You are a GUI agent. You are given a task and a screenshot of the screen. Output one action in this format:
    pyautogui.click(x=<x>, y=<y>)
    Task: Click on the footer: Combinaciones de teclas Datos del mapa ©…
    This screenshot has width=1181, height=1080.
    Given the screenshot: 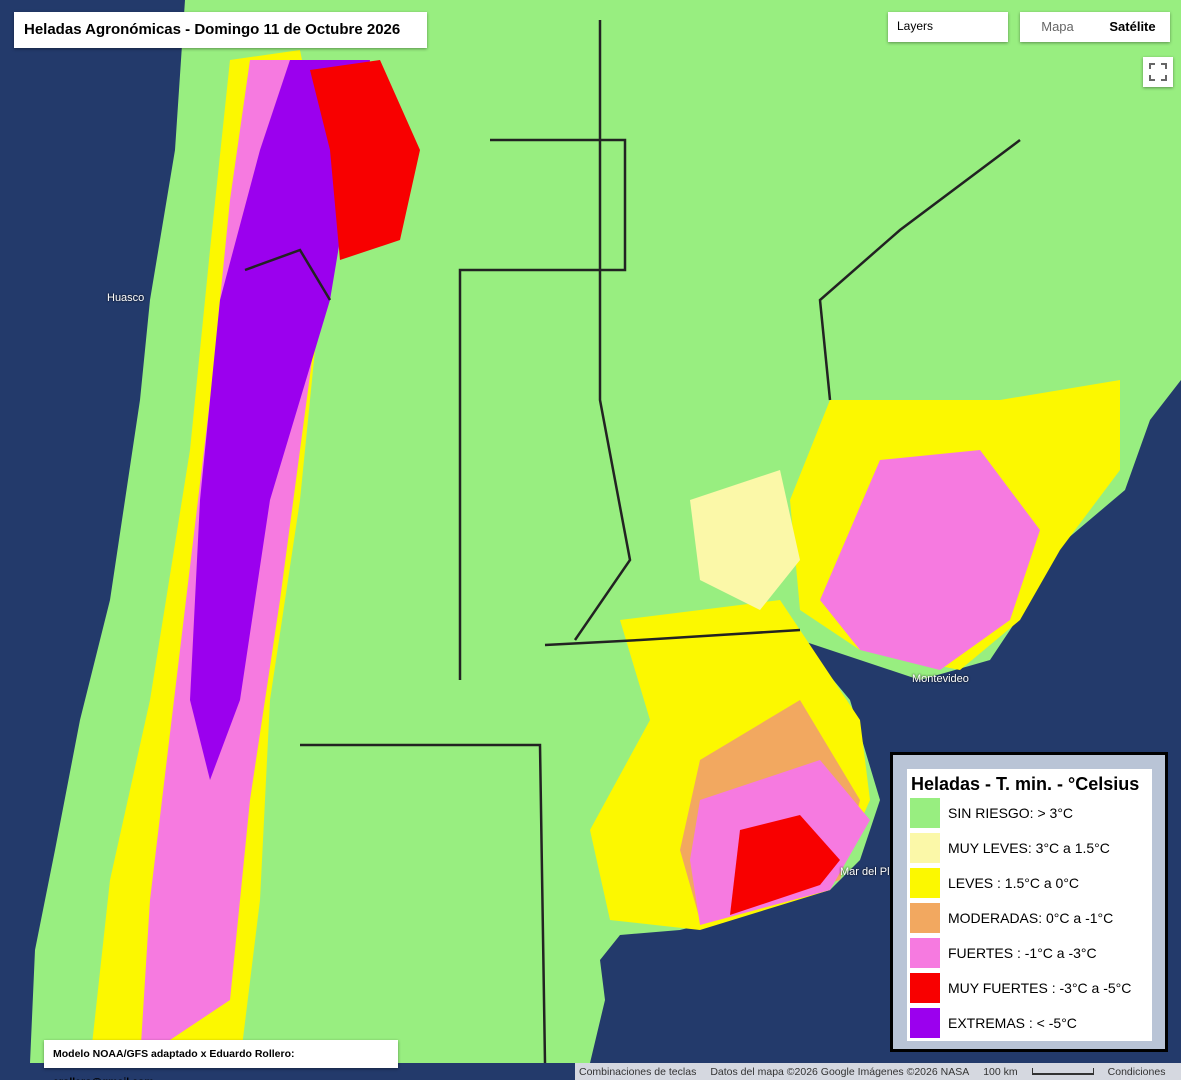 What is the action you would take?
    pyautogui.click(x=878, y=1071)
    